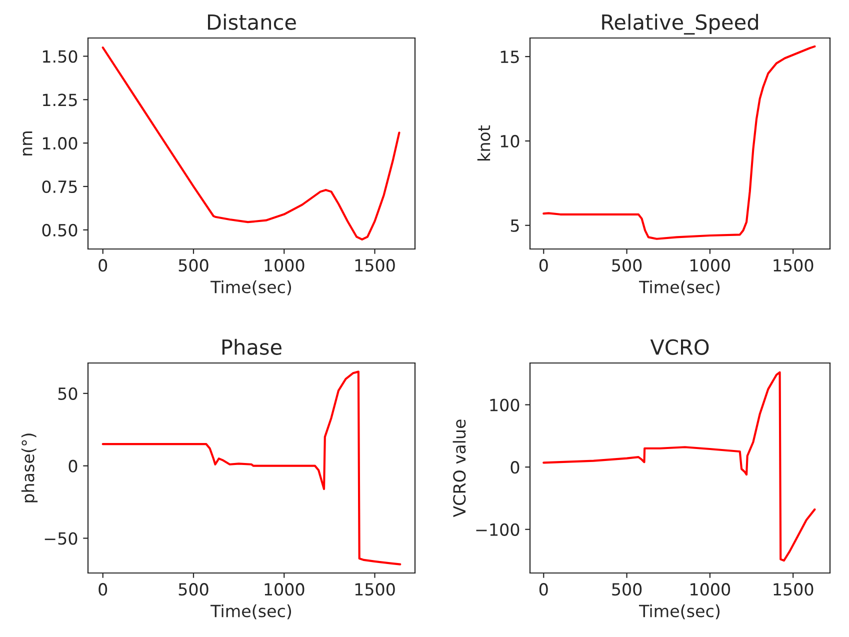 The width and height of the screenshot is (849, 637). I want to click on y-tick-label: 0.50, so click(60, 230).